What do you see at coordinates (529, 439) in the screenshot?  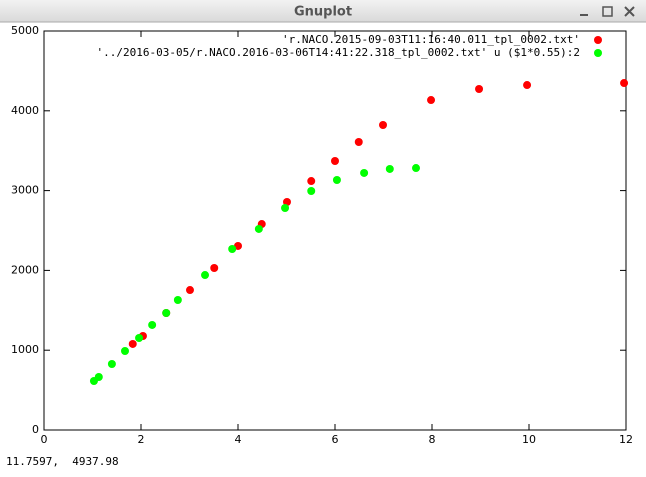 I see `x-tick-label: 10` at bounding box center [529, 439].